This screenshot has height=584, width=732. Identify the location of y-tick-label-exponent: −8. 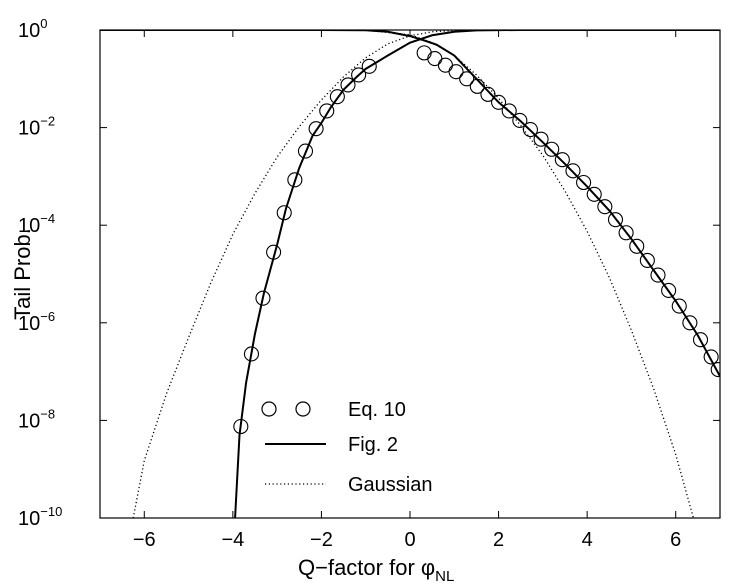
(47, 413).